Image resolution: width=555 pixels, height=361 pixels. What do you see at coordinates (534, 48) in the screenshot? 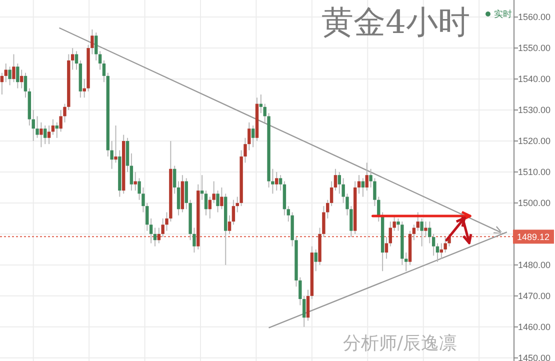
I see `y-tick-label: 1550.00` at bounding box center [534, 48].